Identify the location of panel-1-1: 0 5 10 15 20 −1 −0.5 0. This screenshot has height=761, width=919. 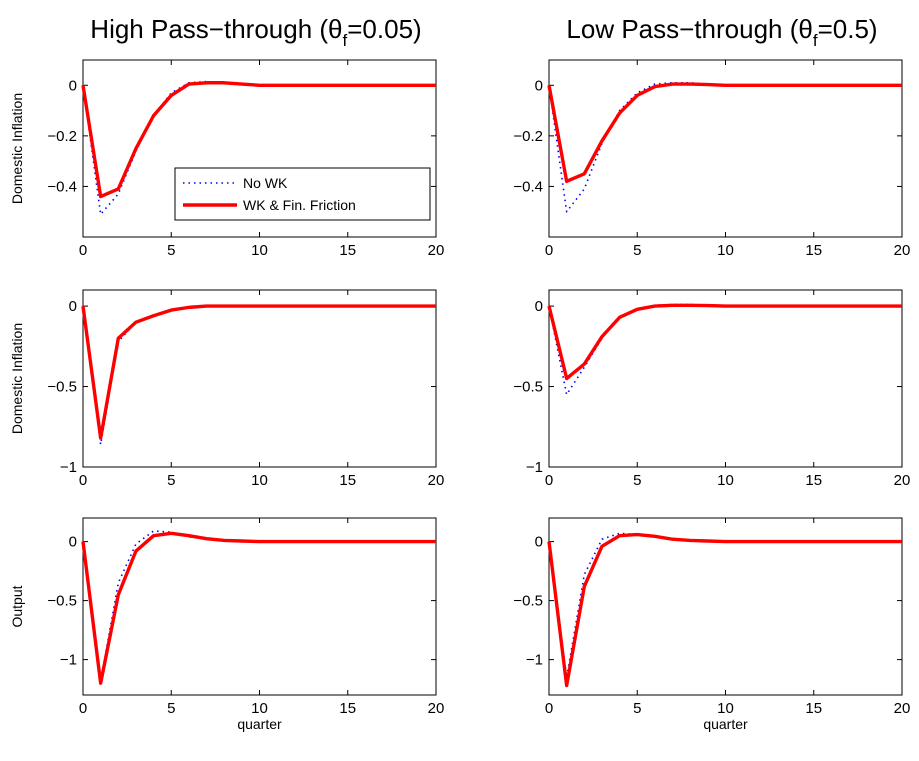
(712, 389).